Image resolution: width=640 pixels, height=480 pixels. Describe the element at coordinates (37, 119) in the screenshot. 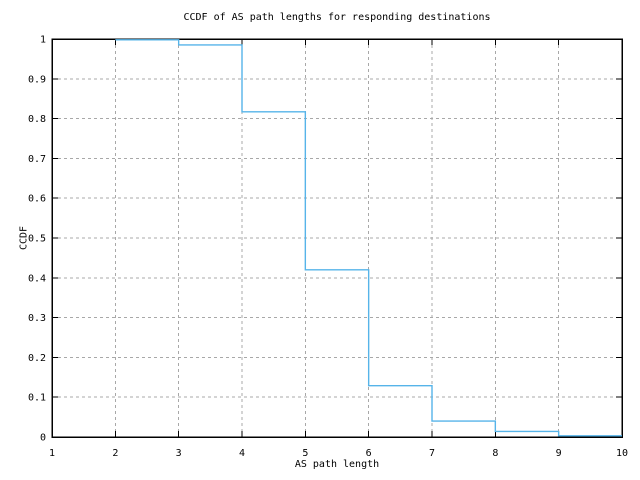

I see `y-tick-label: 0.8` at that location.